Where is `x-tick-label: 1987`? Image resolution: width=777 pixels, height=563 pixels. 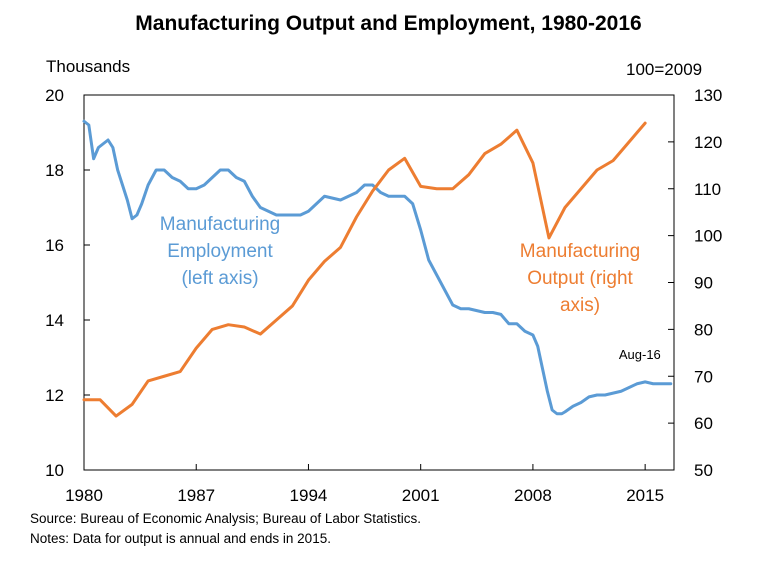 x-tick-label: 1987 is located at coordinates (196, 495).